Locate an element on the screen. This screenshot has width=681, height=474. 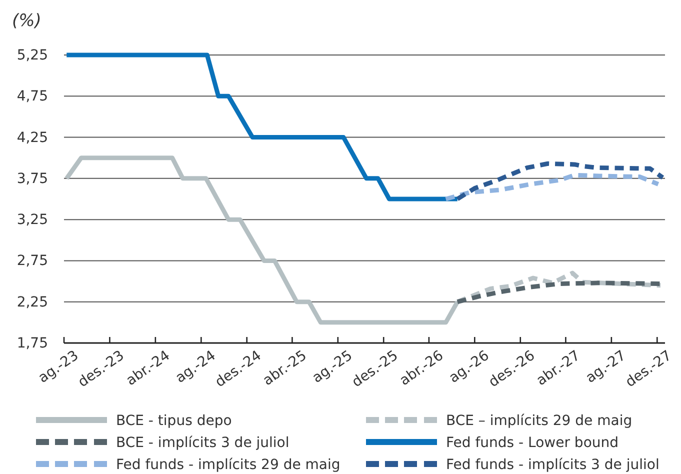
legend-label: Fed funds - Lower bound is located at coordinates (532, 443).